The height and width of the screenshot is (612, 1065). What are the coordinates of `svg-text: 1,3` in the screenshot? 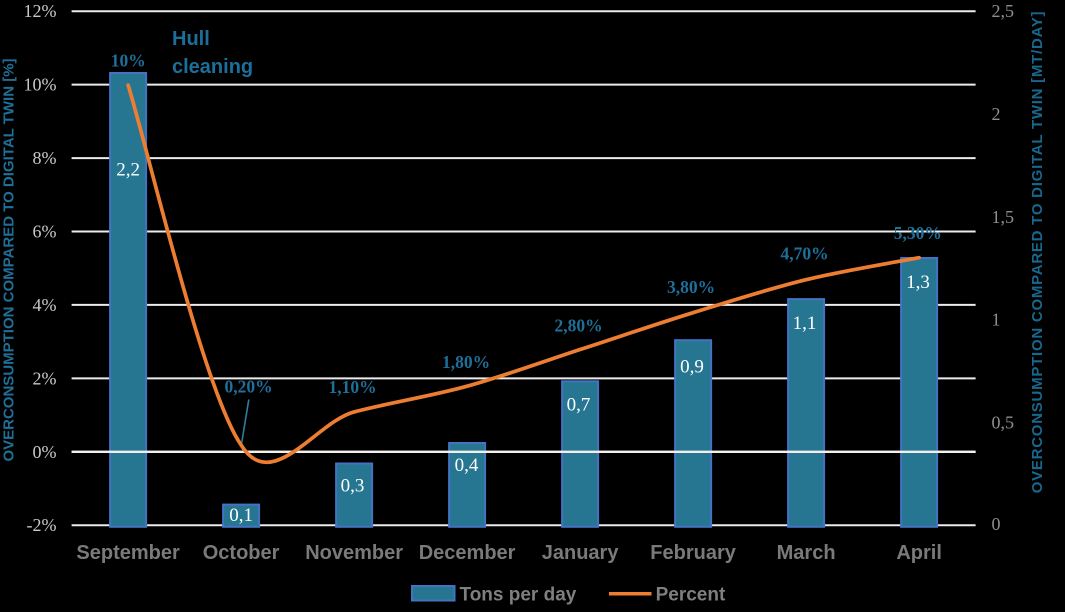 It's located at (918, 282).